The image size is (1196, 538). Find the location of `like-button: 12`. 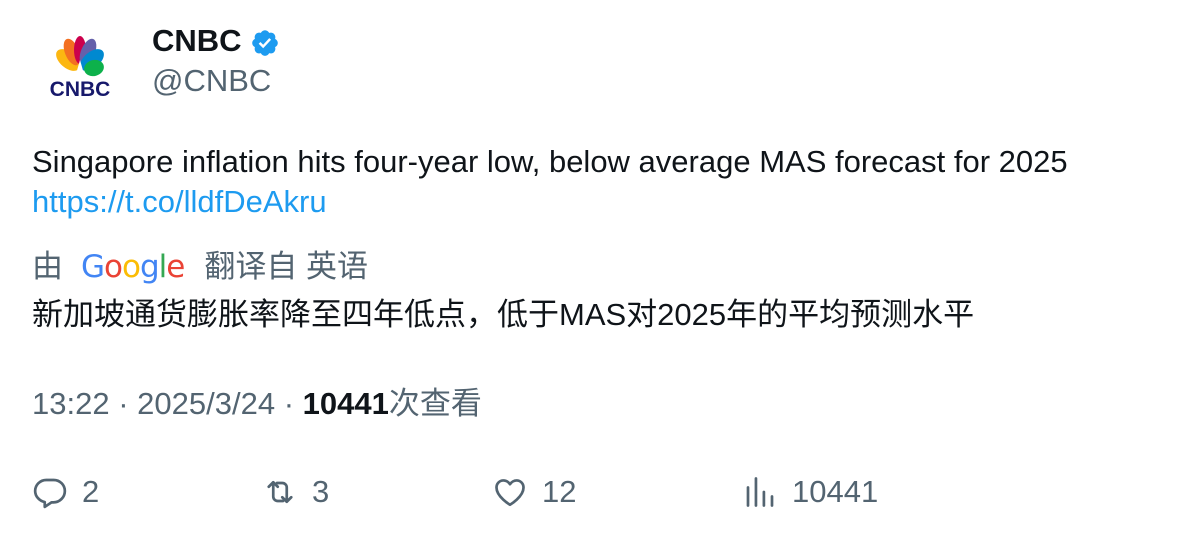

like-button: 12 is located at coordinates (534, 492).